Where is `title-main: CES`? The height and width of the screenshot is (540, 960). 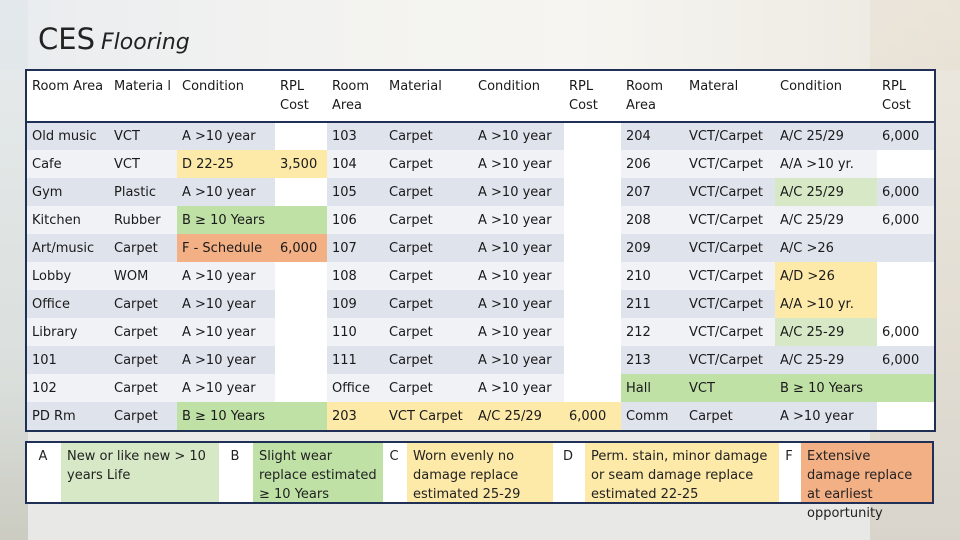
title-main: CES is located at coordinates (66, 39).